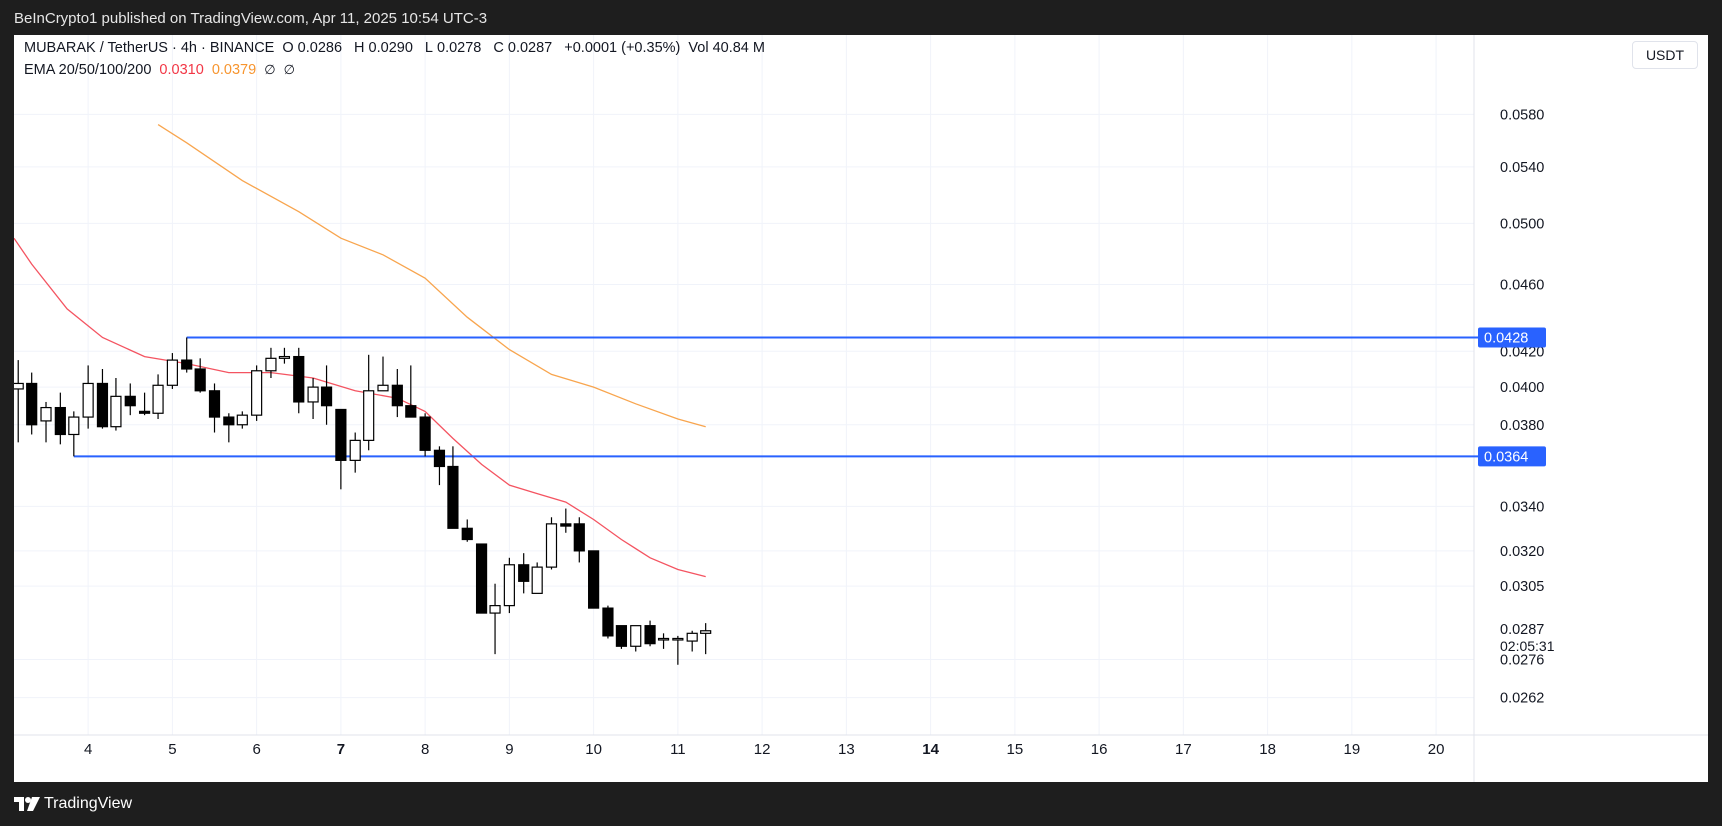 The height and width of the screenshot is (826, 1722). What do you see at coordinates (1267, 749) in the screenshot?
I see `time-tick-label: 18` at bounding box center [1267, 749].